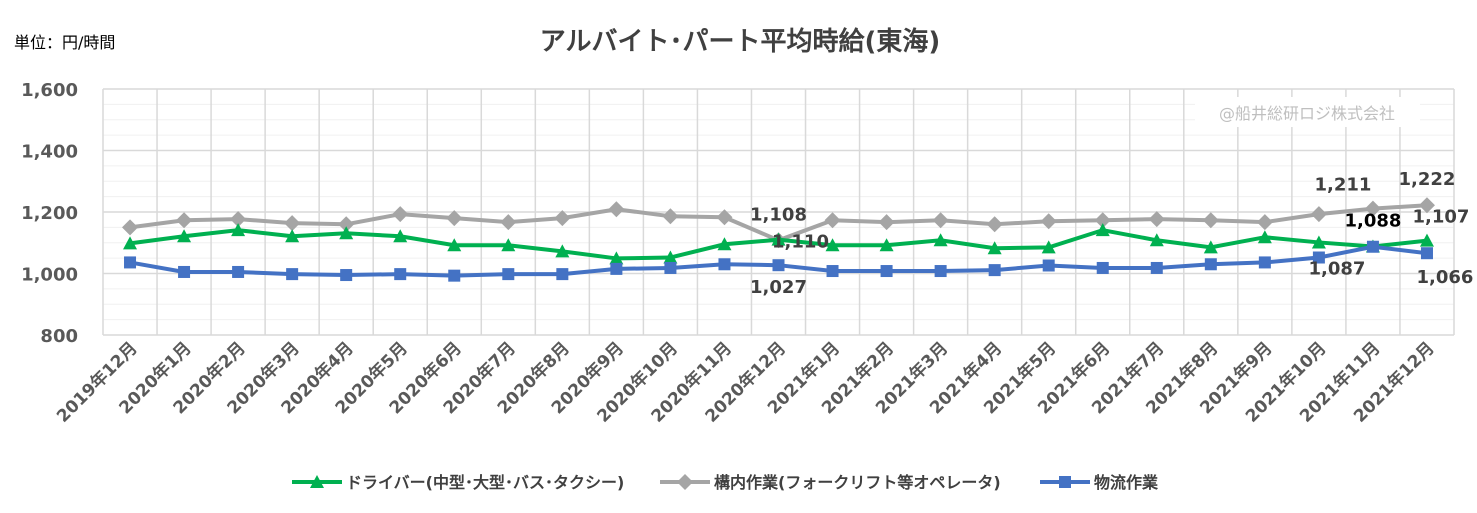 Image resolution: width=1477 pixels, height=513 pixels. I want to click on y-tick-label: 800, so click(59, 336).